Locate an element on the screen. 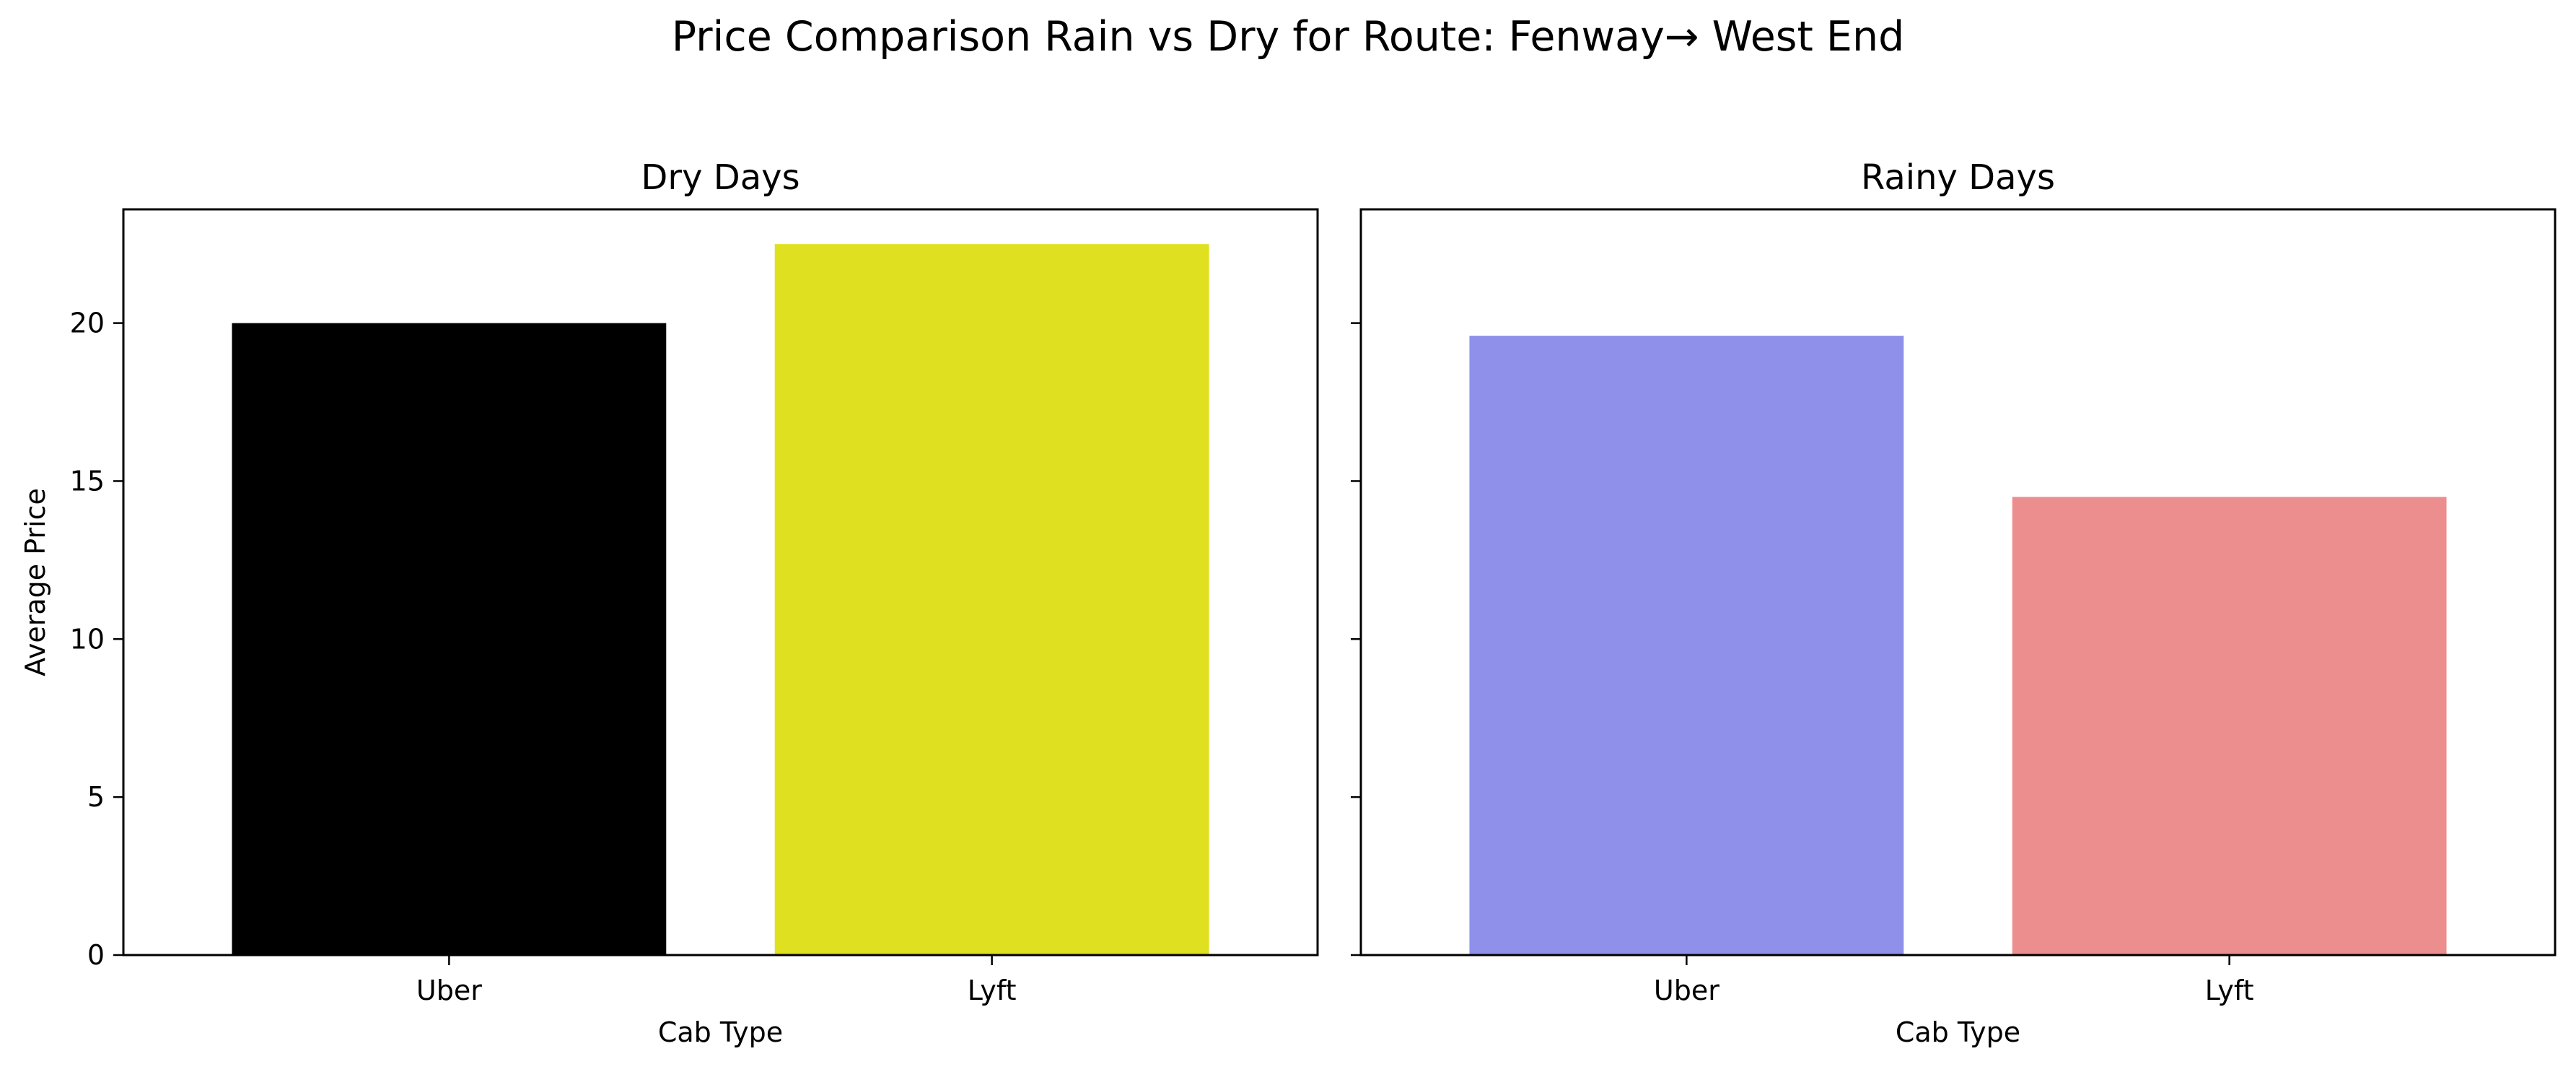 This screenshot has width=2576, height=1072. rainy-days-xtick-label-lyft: Lyft is located at coordinates (2229, 990).